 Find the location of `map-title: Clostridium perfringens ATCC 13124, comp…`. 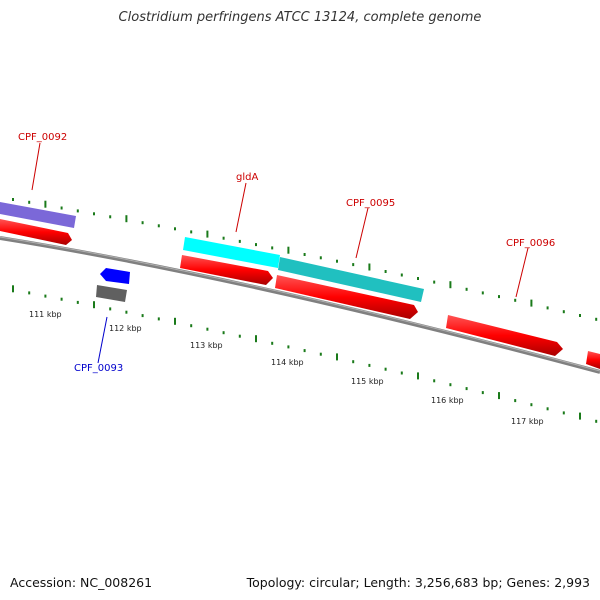

map-title: Clostridium perfringens ATCC 13124, comp… is located at coordinates (300, 17).